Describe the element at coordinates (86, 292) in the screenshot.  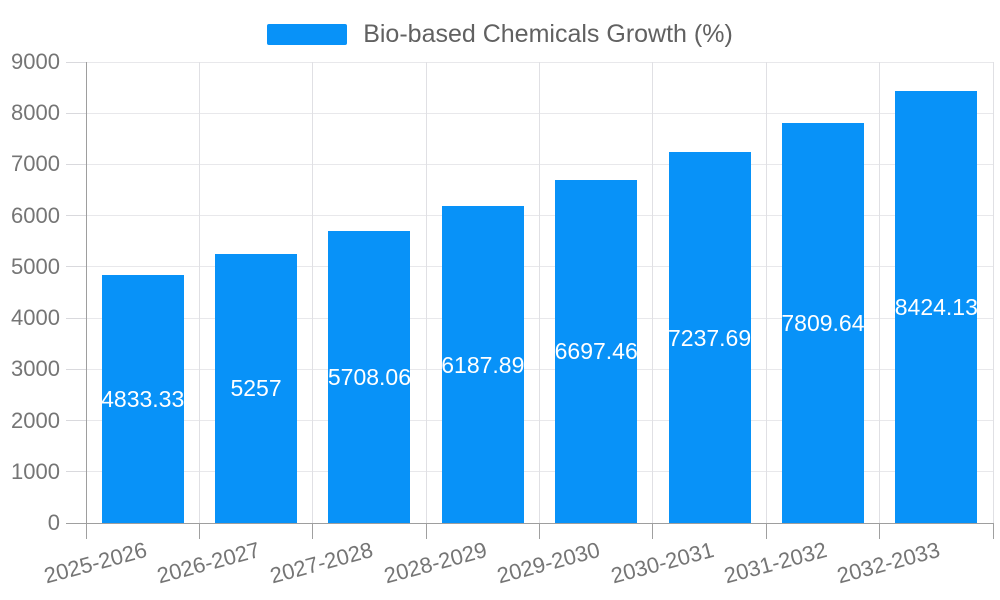
I see `y-axis-line` at that location.